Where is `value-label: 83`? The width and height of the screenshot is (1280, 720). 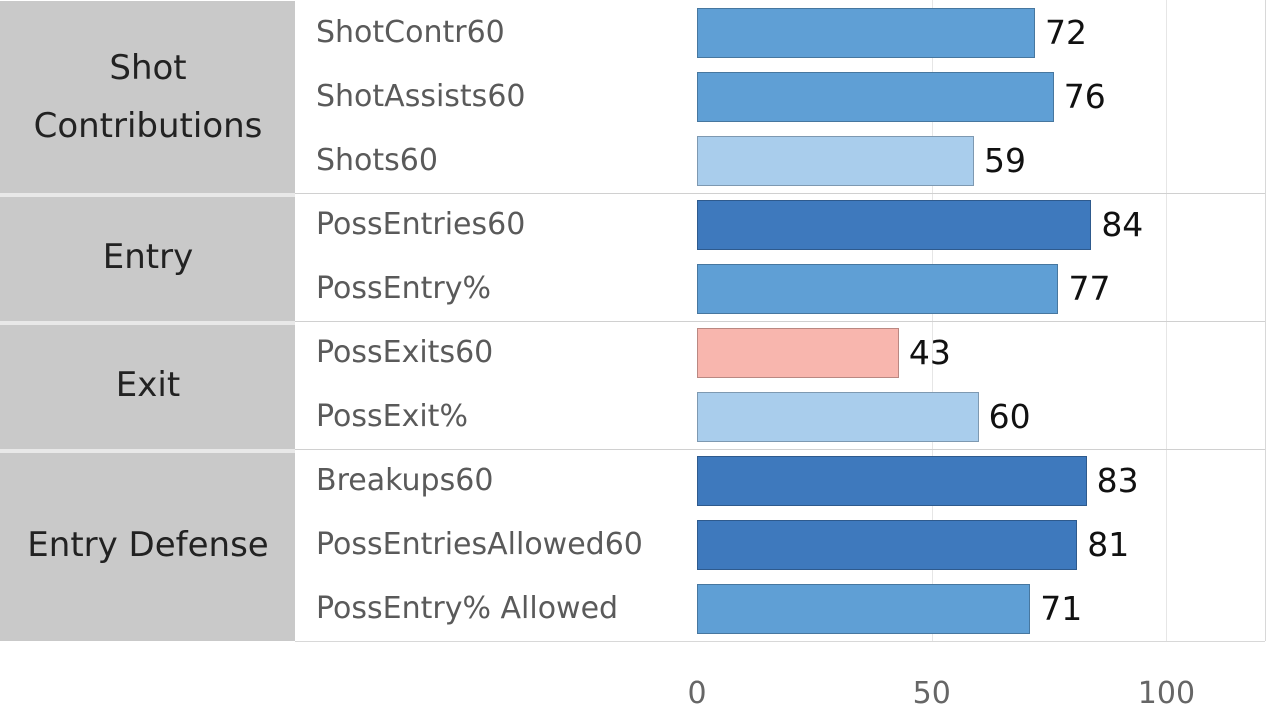
value-label: 83 is located at coordinates (1117, 480).